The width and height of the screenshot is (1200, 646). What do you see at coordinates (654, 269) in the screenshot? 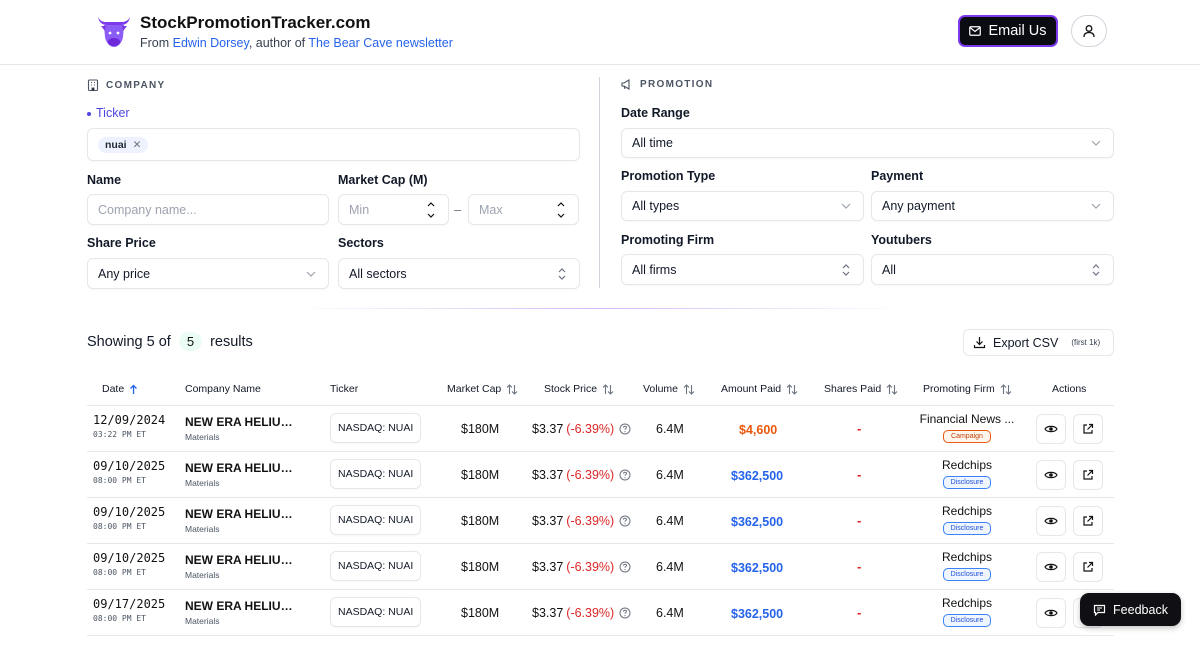
I see `promoting-firm-value: All firms` at bounding box center [654, 269].